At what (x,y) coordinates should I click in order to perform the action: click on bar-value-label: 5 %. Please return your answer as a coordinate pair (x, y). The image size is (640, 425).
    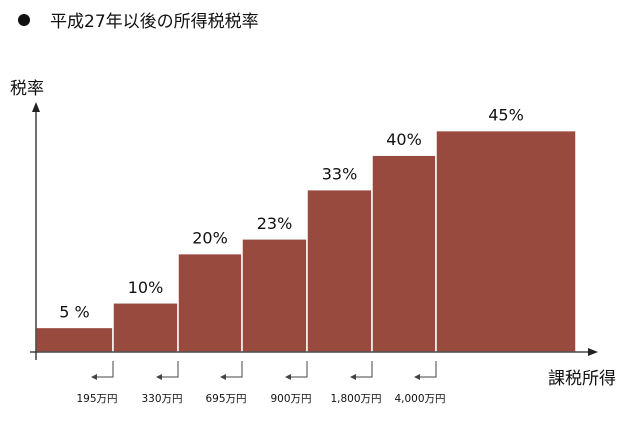
    Looking at the image, I should click on (74, 311).